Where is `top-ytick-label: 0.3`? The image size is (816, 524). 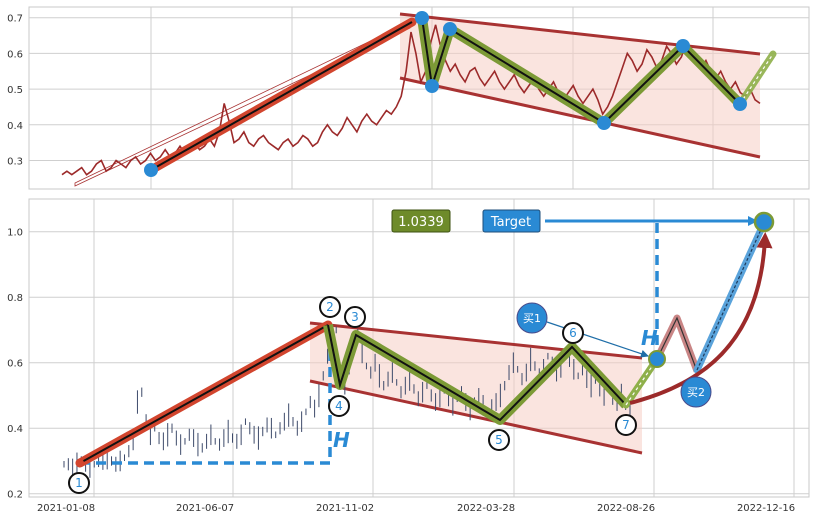
top-ytick-label: 0.3 is located at coordinates (15, 161).